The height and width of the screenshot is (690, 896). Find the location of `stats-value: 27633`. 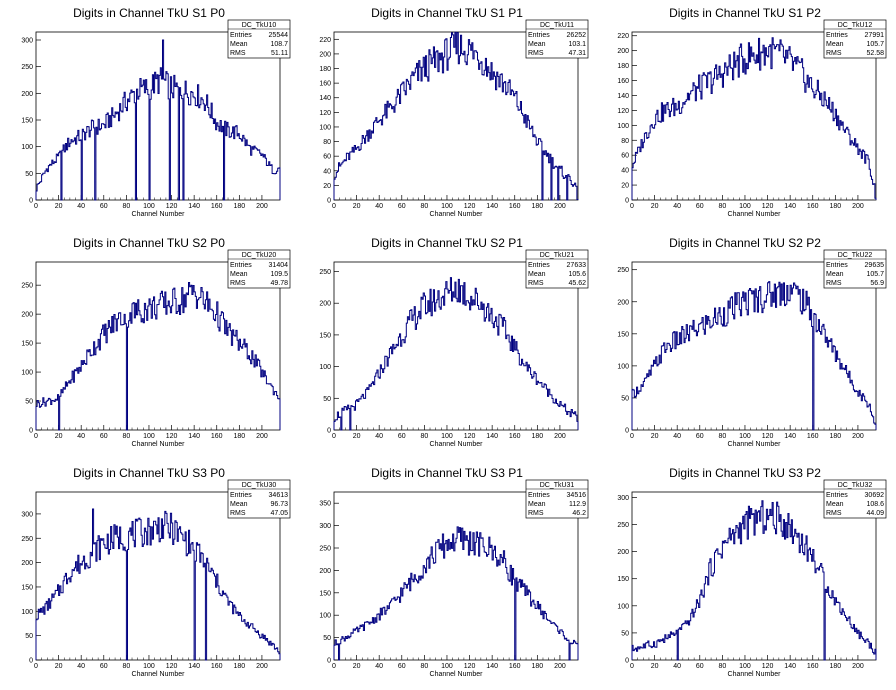

stats-value: 27633 is located at coordinates (577, 265).